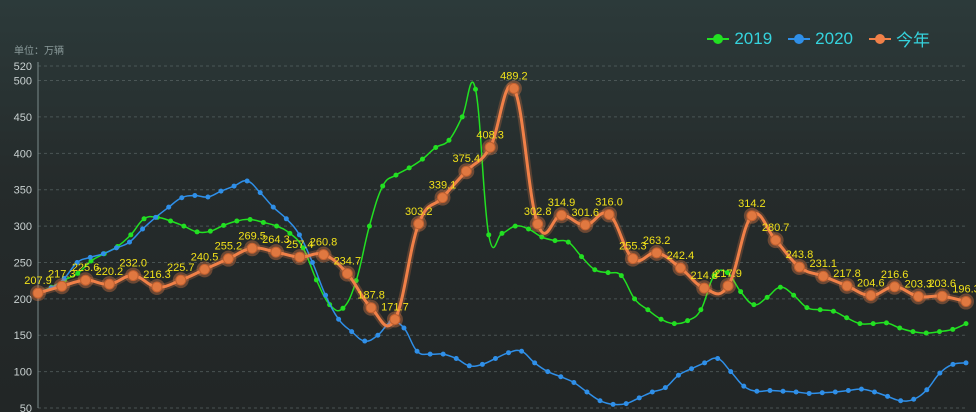 Image resolution: width=976 pixels, height=412 pixels. What do you see at coordinates (847, 274) in the screenshot?
I see `data-label: 217.8` at bounding box center [847, 274].